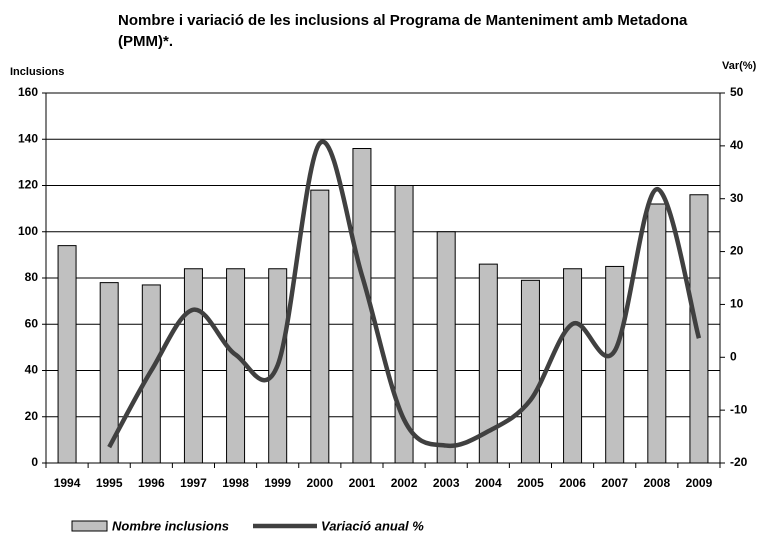 The image size is (765, 533). Describe the element at coordinates (151, 483) in the screenshot. I see `x-tick-label: 1996` at that location.